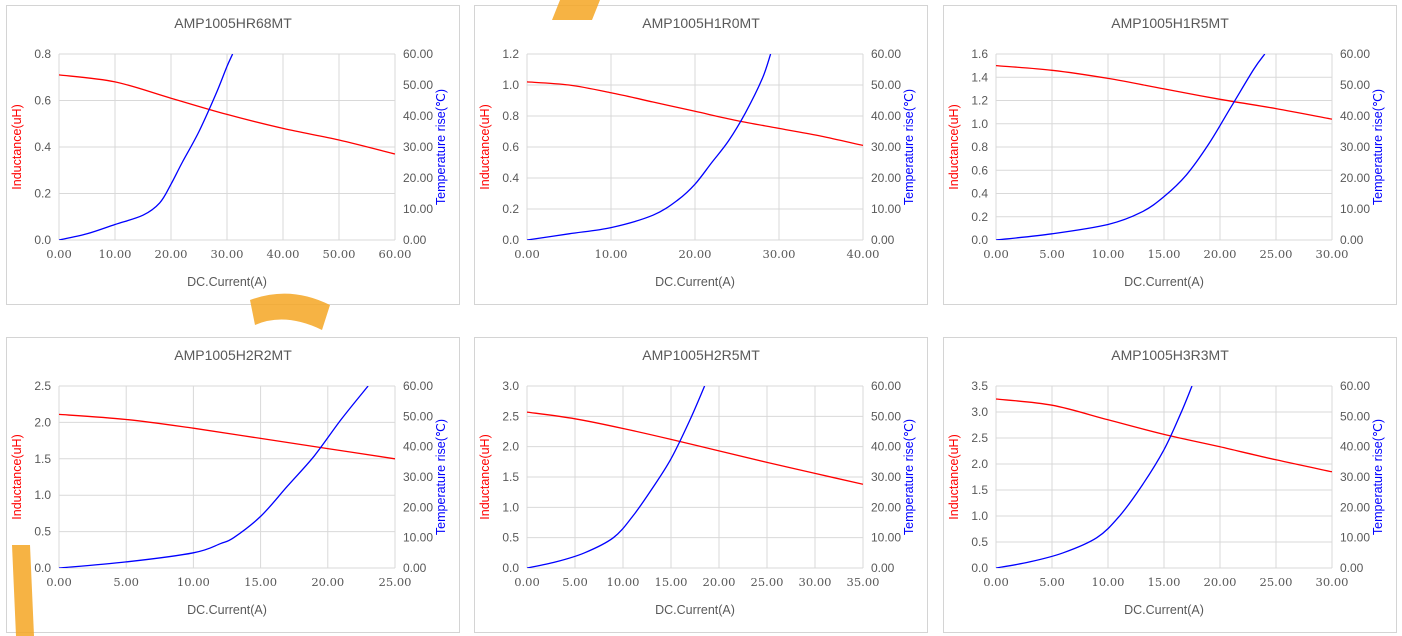 This screenshot has width=1402, height=636. Describe the element at coordinates (979, 77) in the screenshot. I see `y-left-tick-label: 1.4` at that location.